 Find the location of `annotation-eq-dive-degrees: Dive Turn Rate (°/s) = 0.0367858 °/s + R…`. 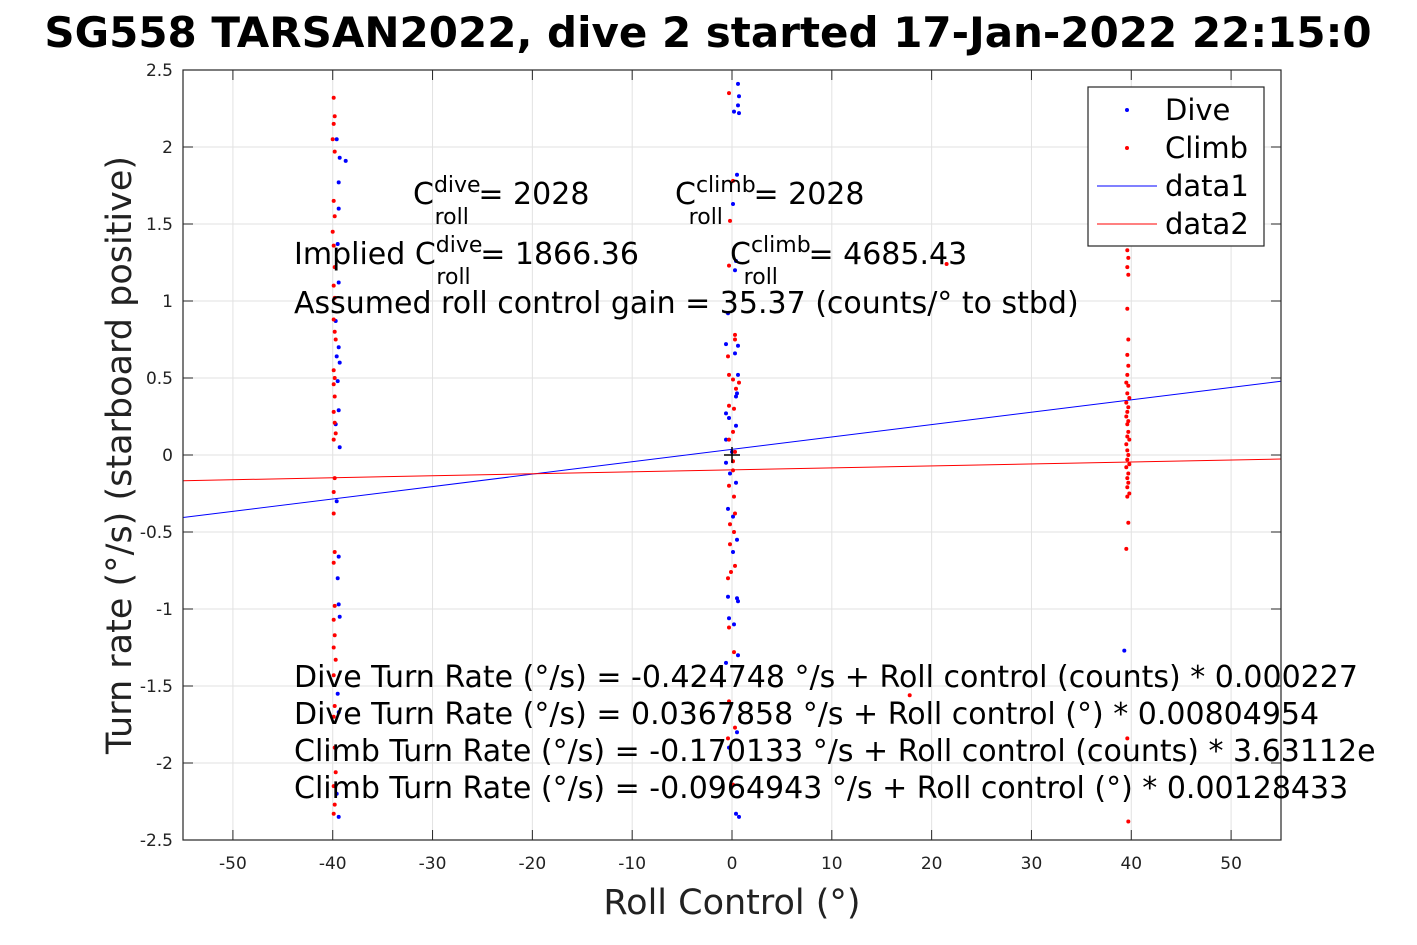

annotation-eq-dive-degrees: Dive Turn Rate (°/s) = 0.0367858 °/s + R… is located at coordinates (806, 714).